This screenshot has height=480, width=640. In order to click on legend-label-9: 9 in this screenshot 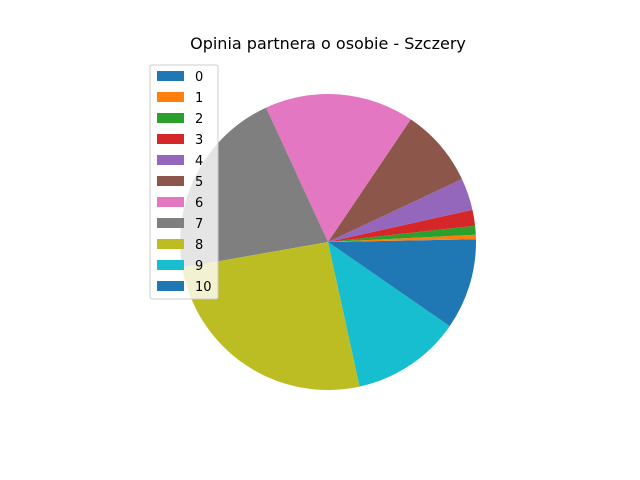, I will do `click(199, 266)`.